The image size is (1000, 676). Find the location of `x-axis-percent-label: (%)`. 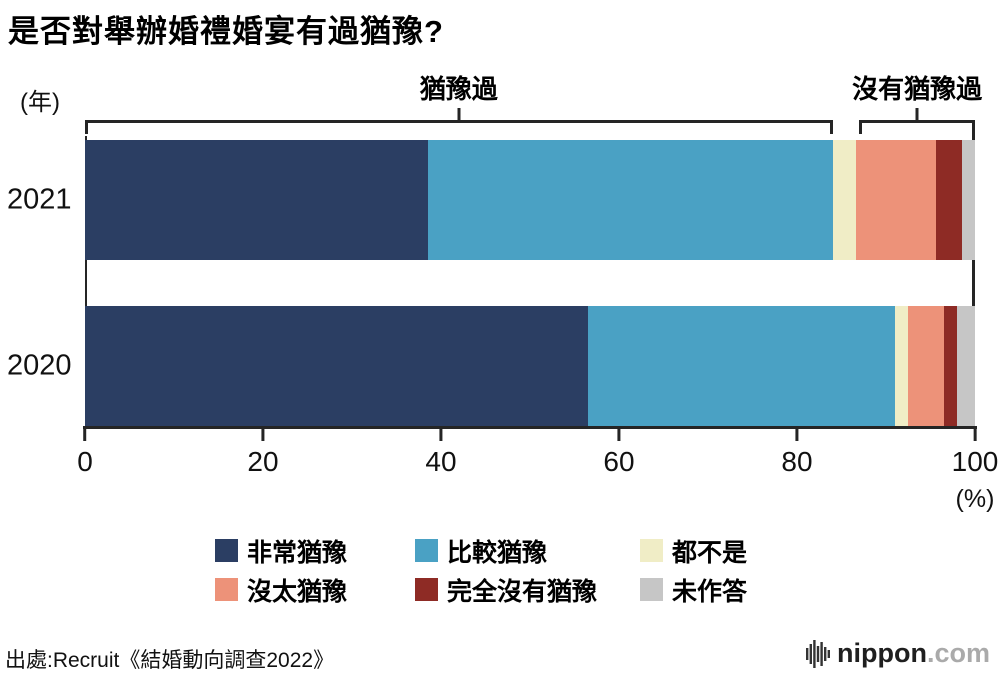

x-axis-percent-label: (%) is located at coordinates (975, 499).